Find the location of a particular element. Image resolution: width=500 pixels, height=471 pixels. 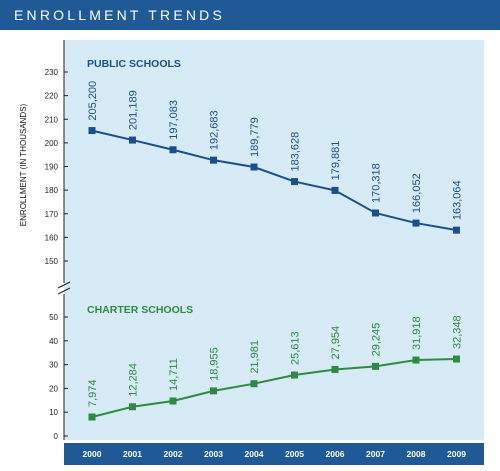

y-tick-label: 30 is located at coordinates (53, 365).